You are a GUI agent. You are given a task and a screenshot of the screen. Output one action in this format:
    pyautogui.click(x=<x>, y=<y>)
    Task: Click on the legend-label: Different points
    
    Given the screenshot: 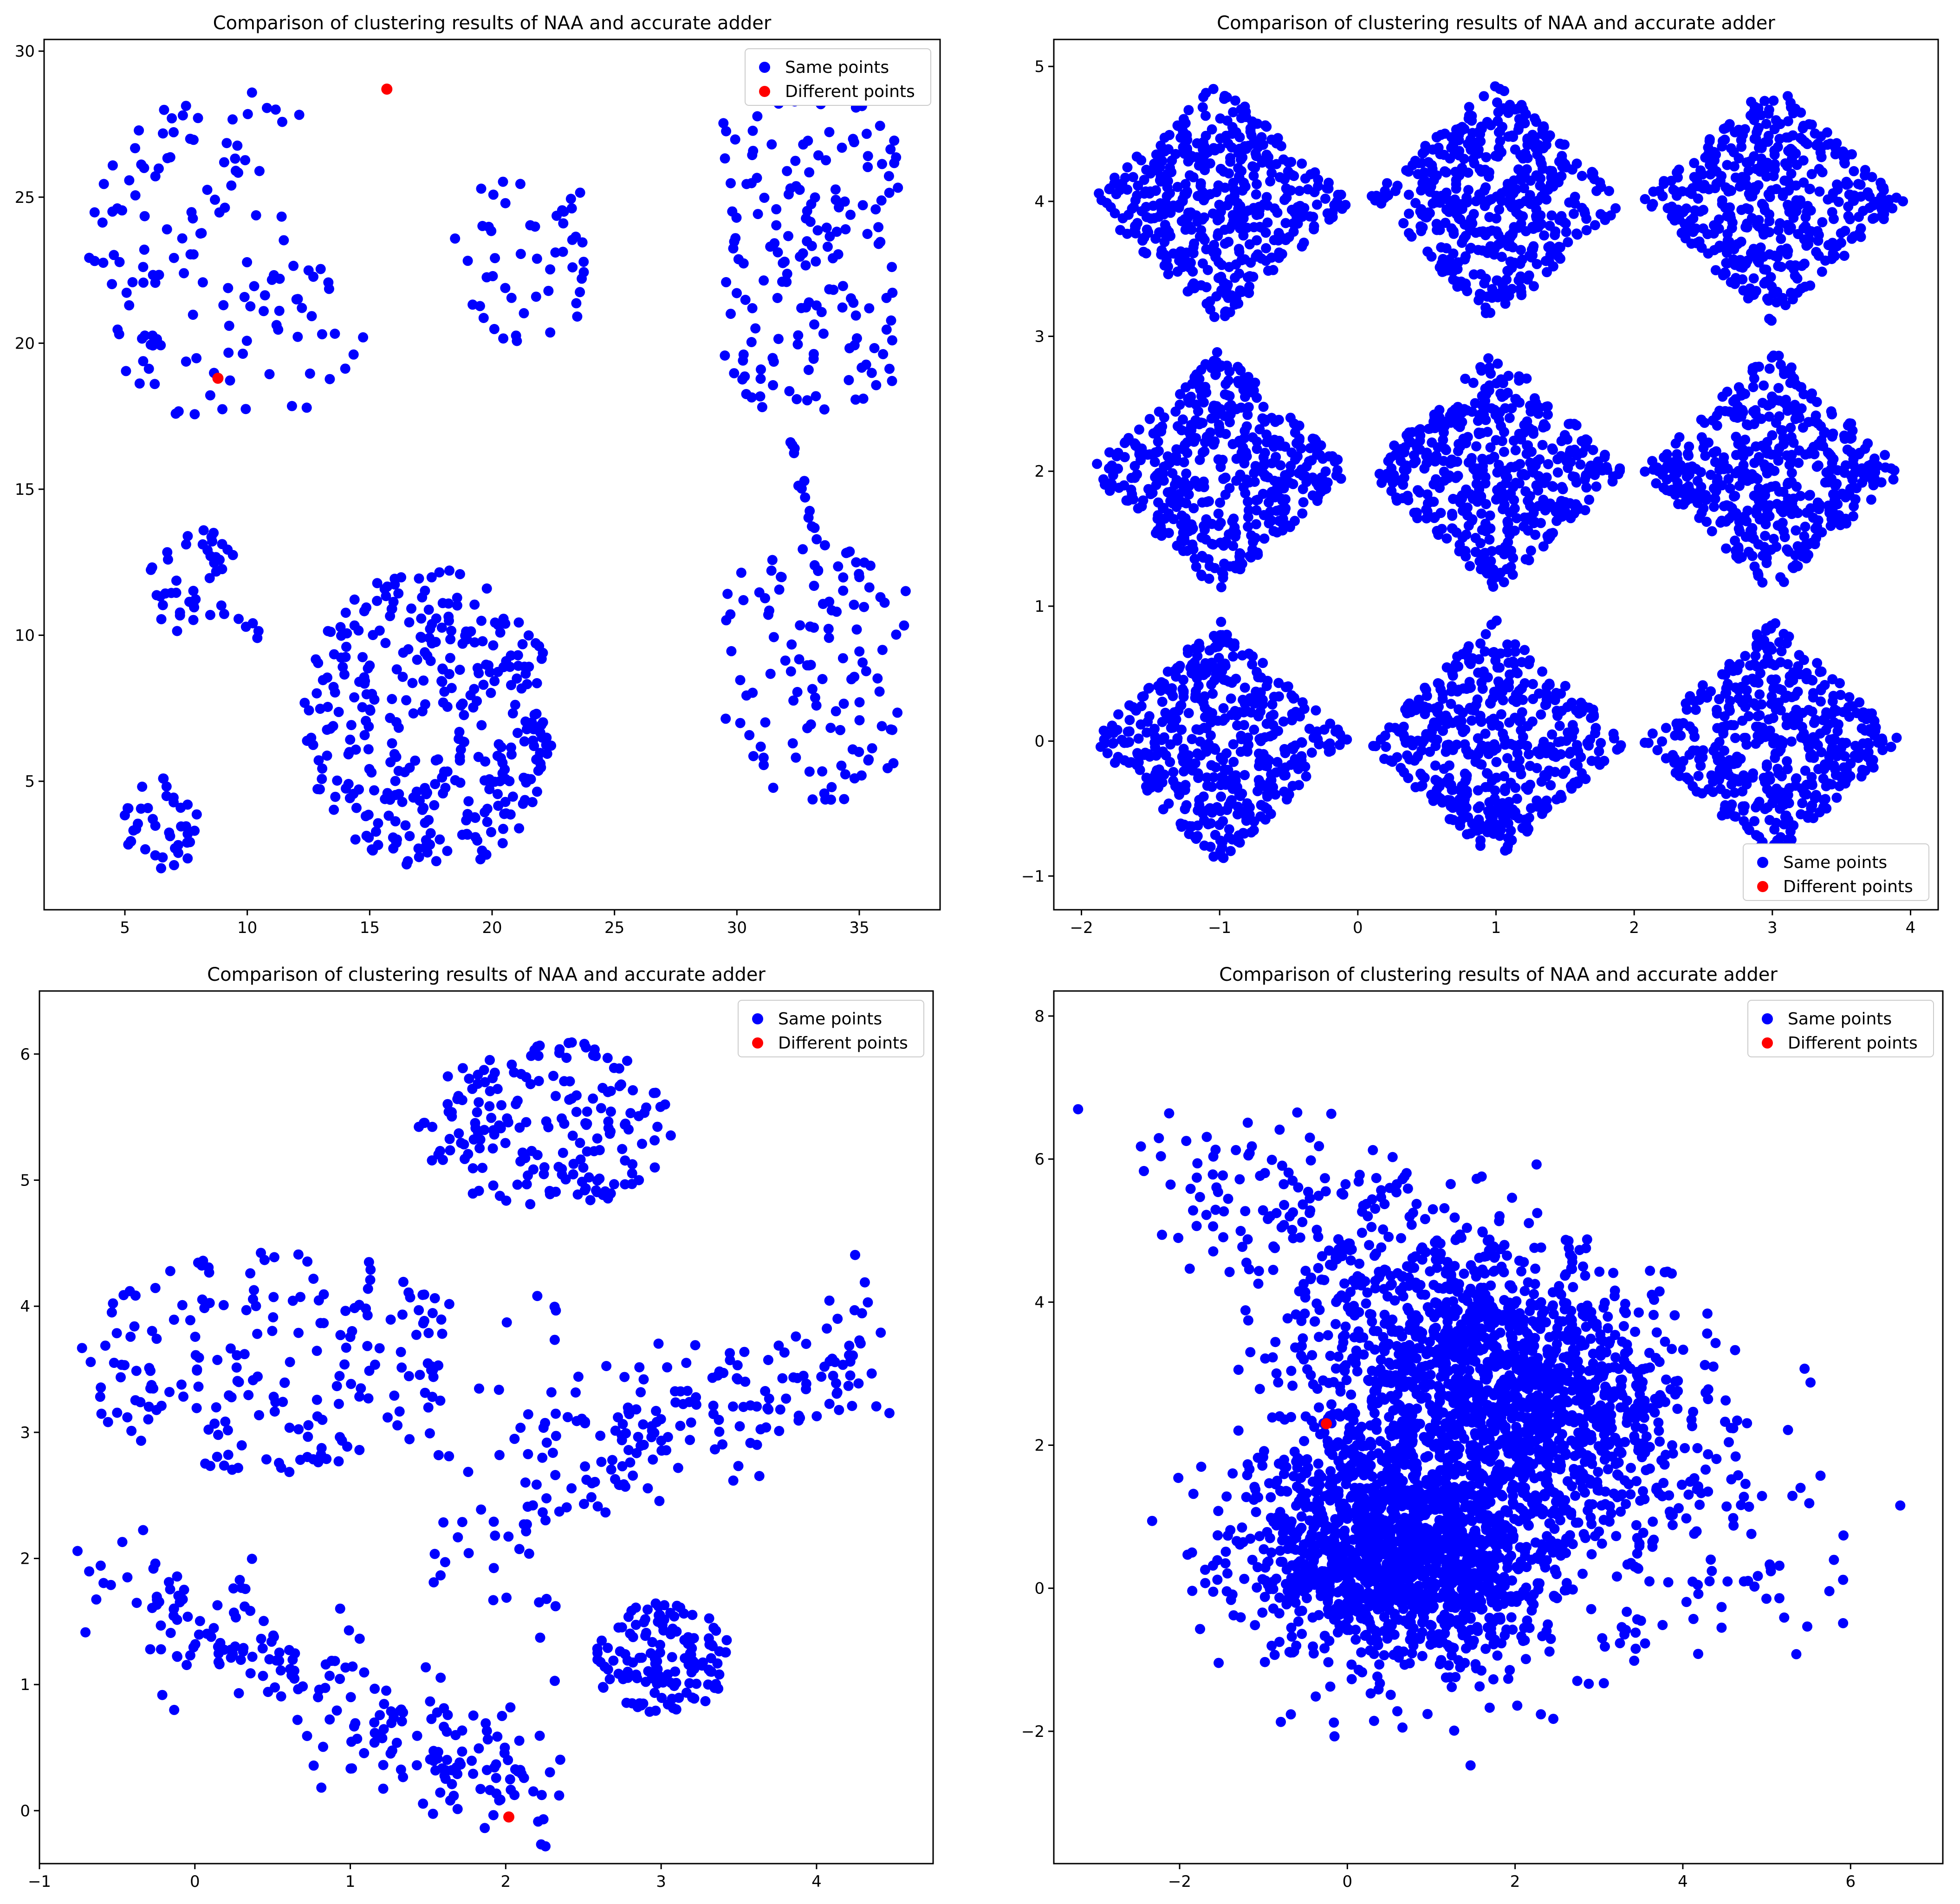 What is the action you would take?
    pyautogui.click(x=850, y=91)
    